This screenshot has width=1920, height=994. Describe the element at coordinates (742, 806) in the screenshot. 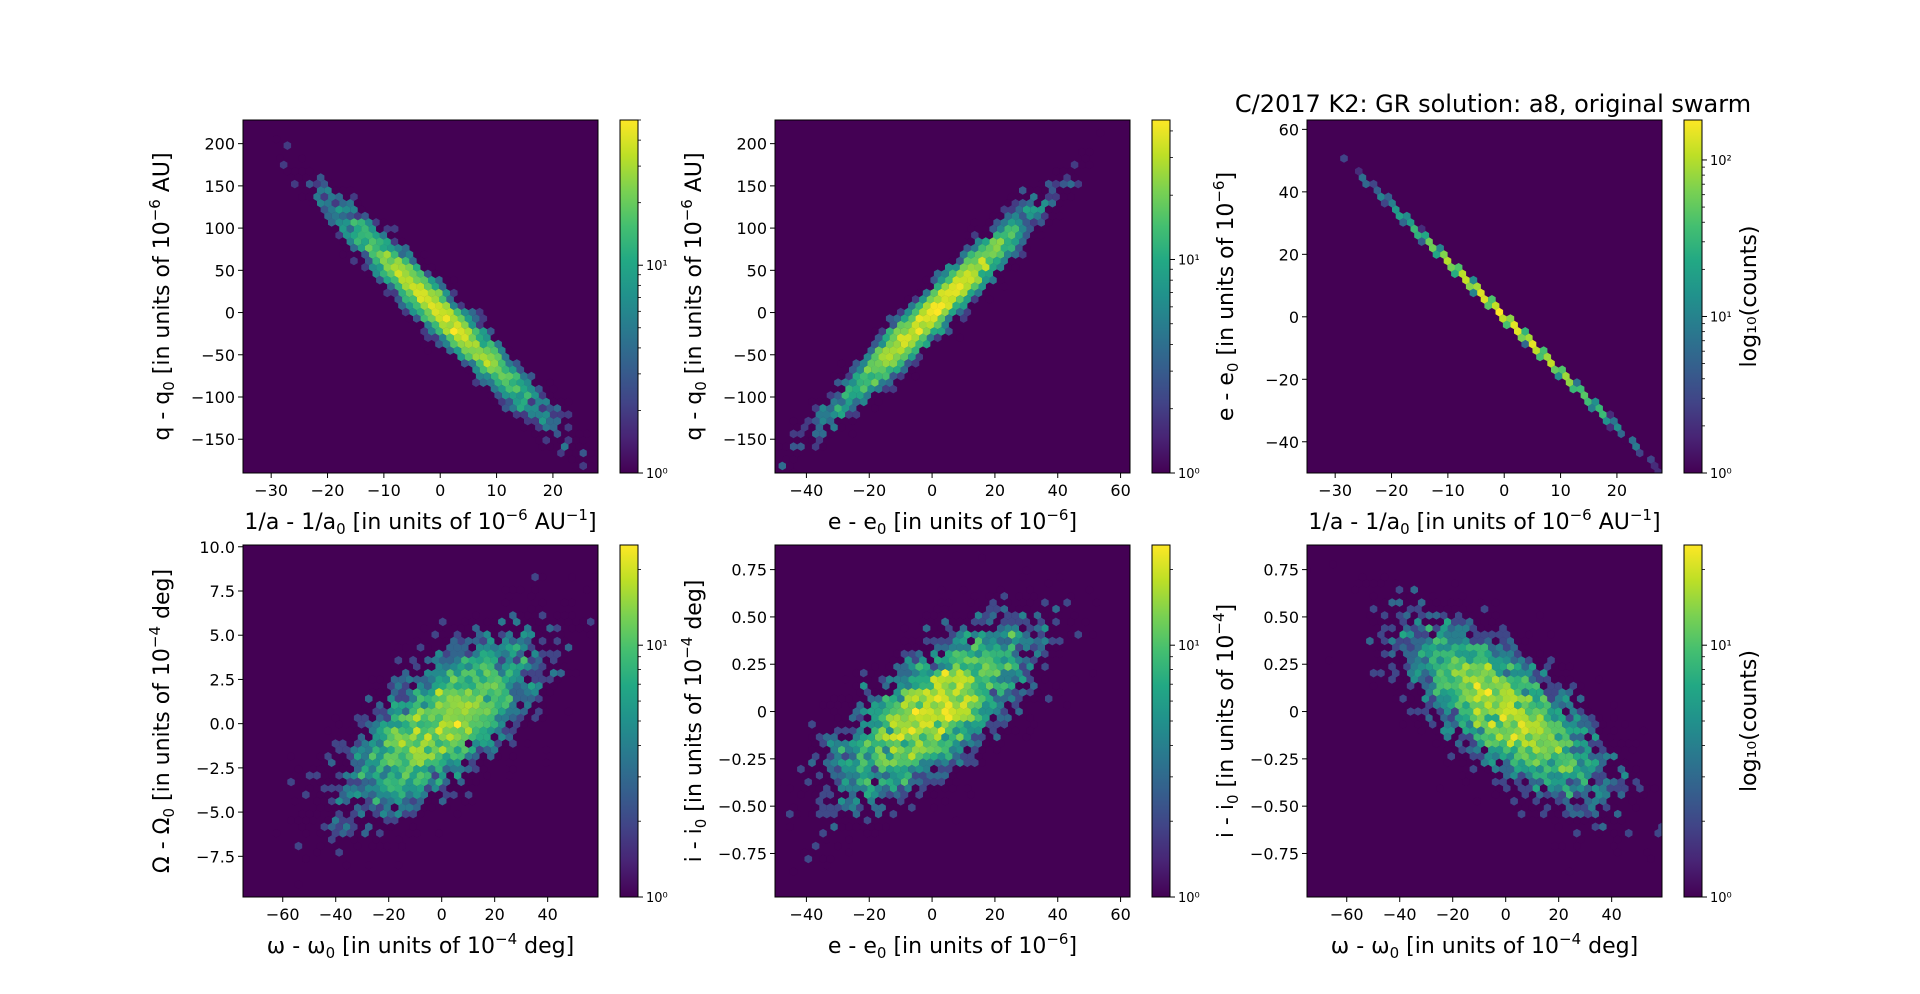

I see `y-tick-label: −0.50` at that location.